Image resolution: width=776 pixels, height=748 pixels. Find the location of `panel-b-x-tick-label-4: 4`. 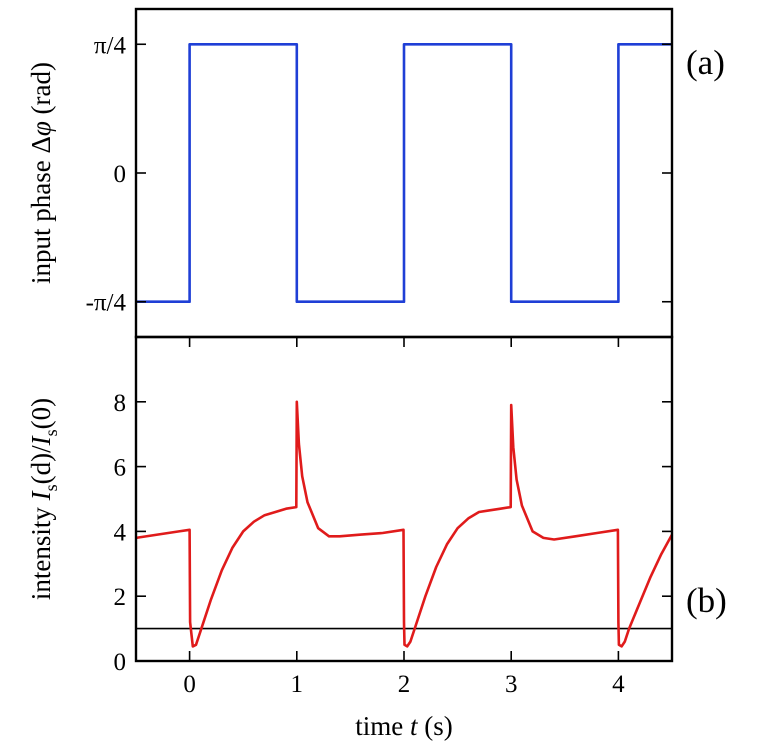

panel-b-x-tick-label-4: 4 is located at coordinates (618, 684).